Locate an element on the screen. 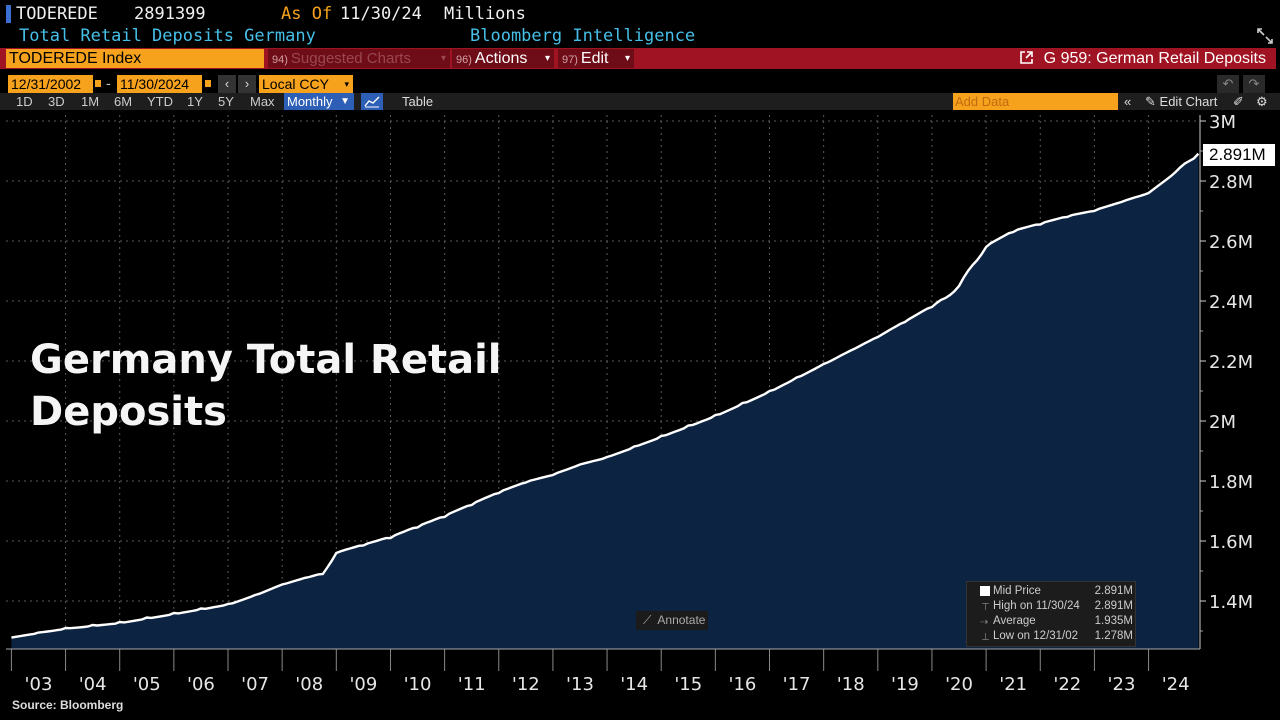 This screenshot has width=1280, height=720. source-note: Source: Bloomberg is located at coordinates (68, 705).